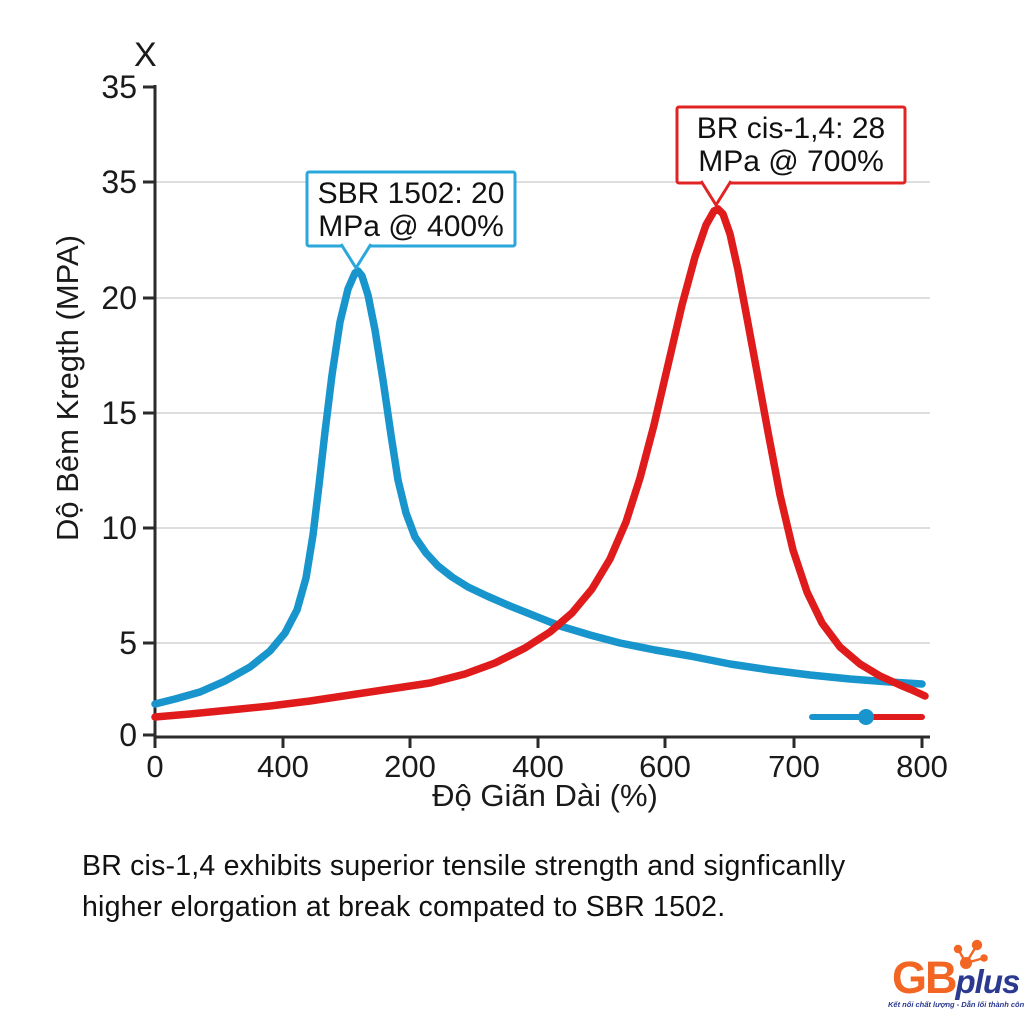  I want to click on callout-sbr-box, so click(411, 209).